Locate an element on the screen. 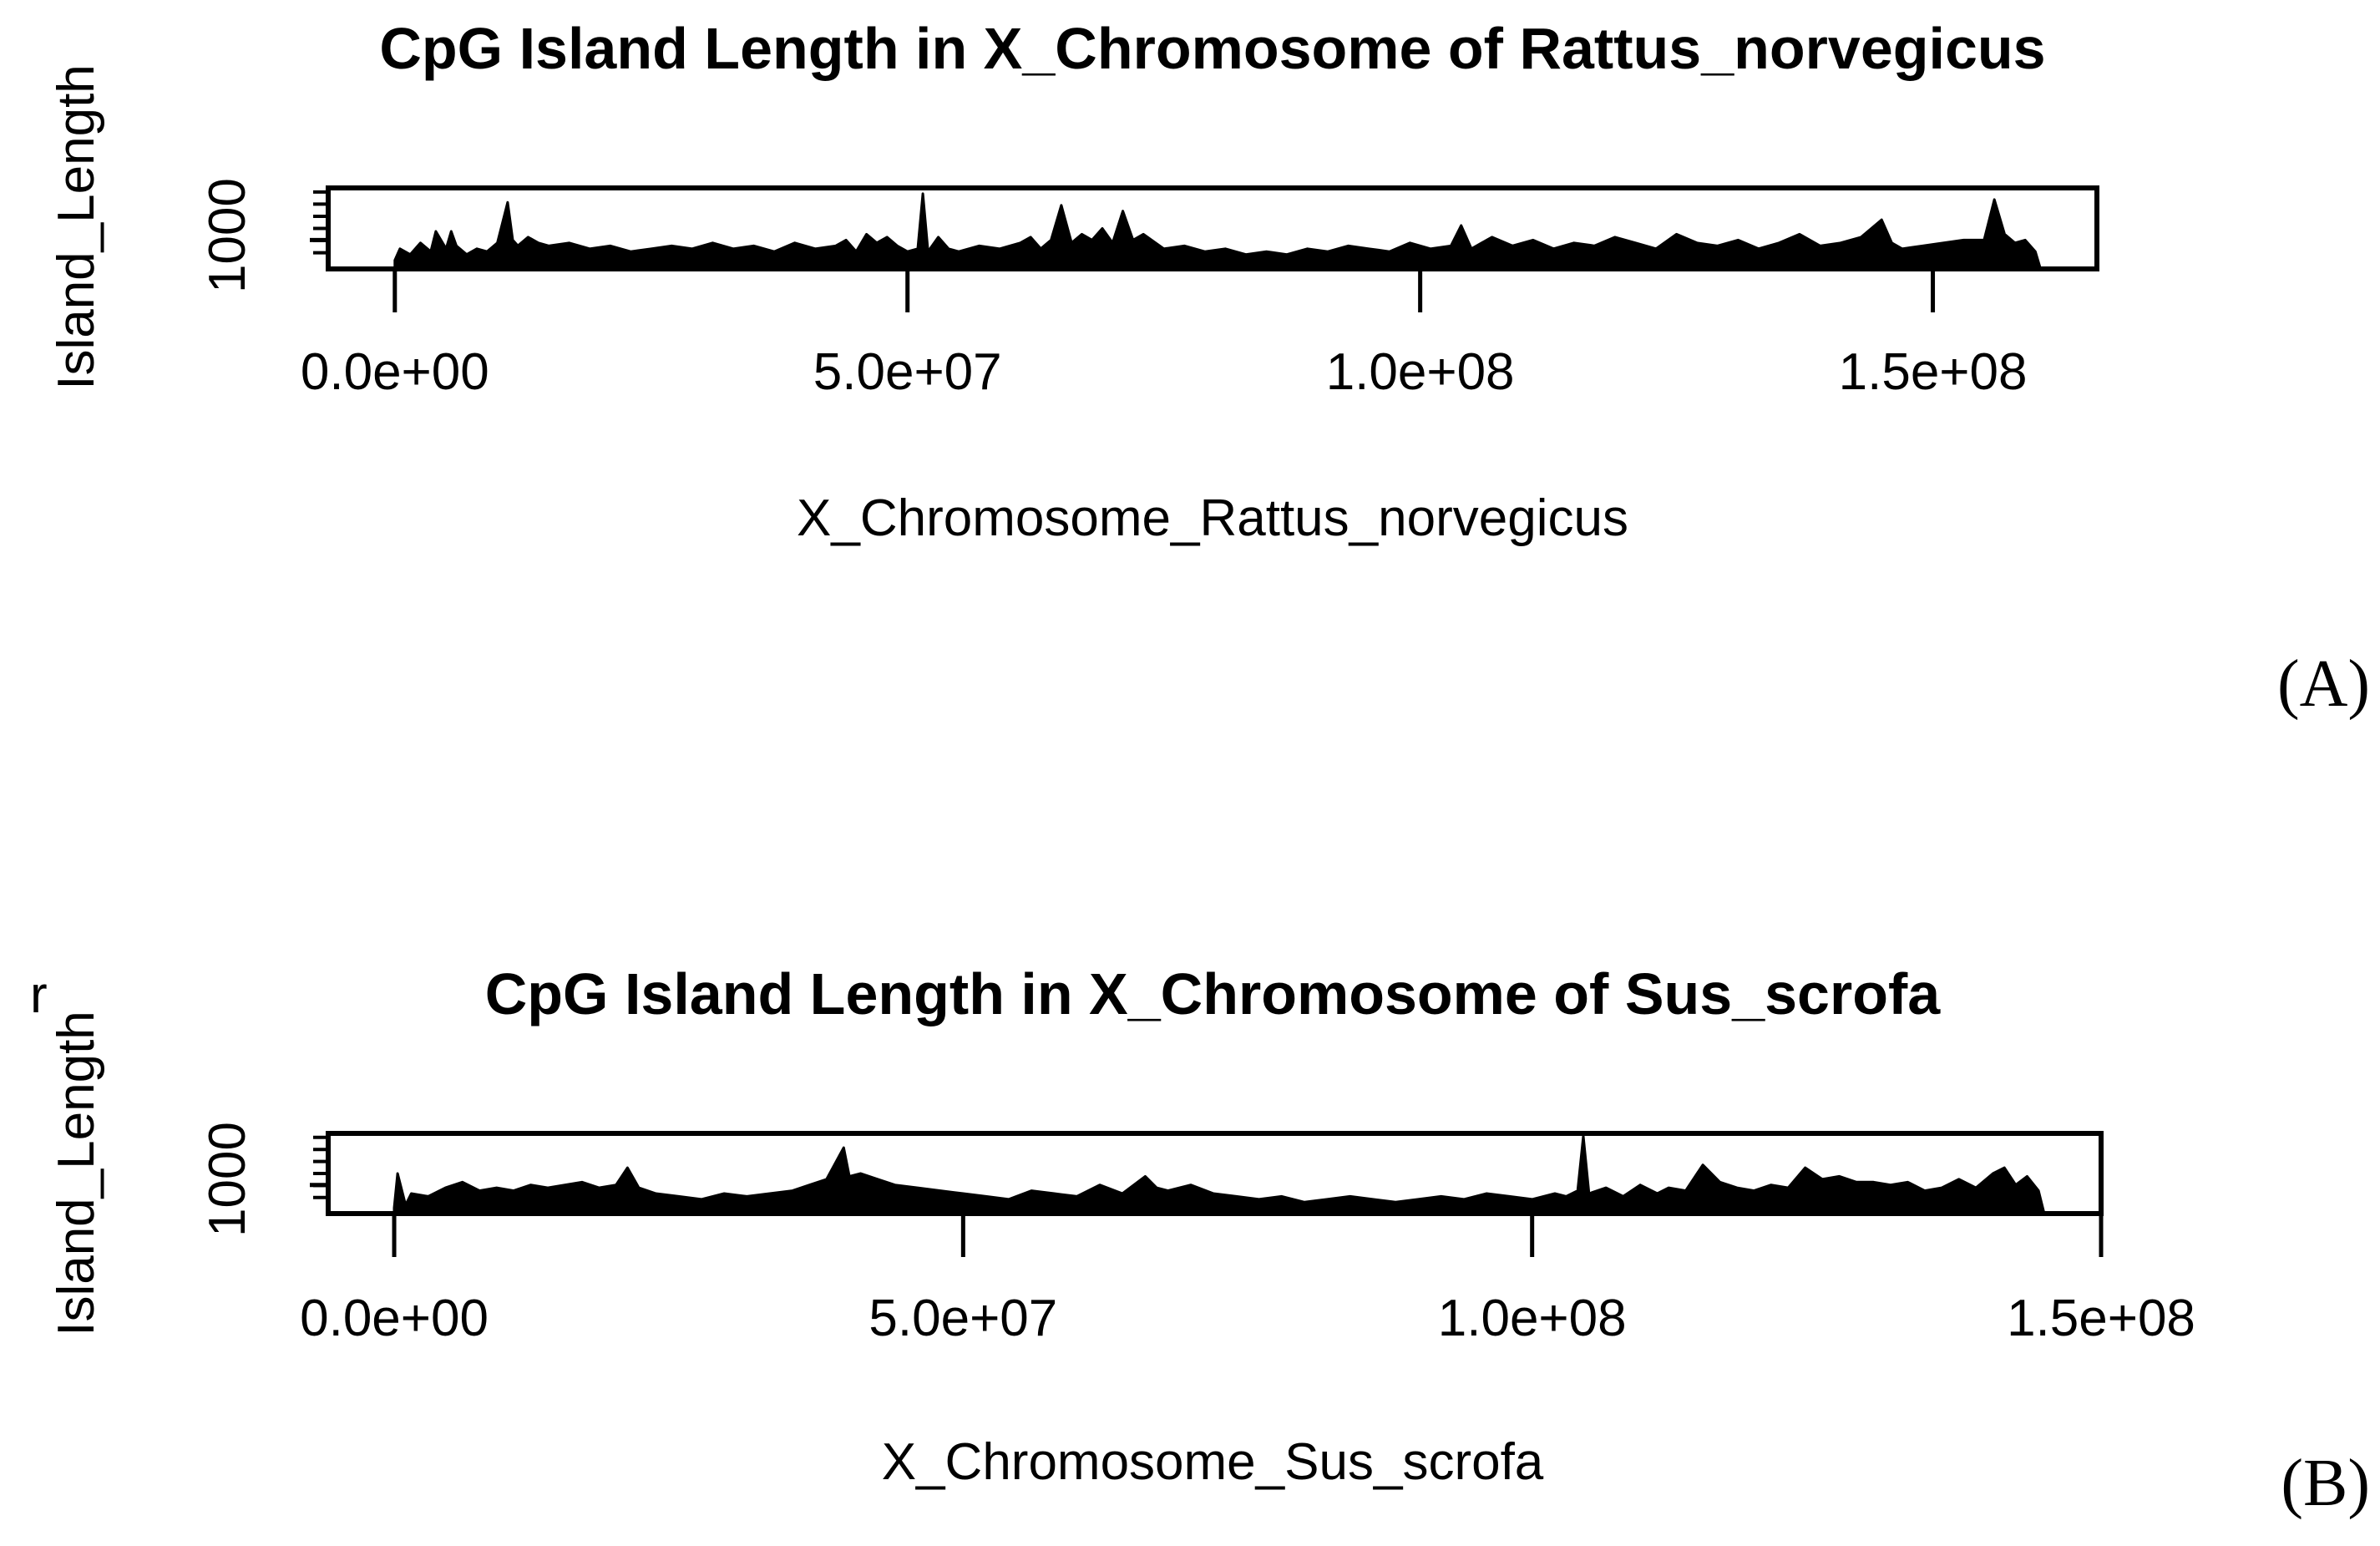  stray-glyph: r is located at coordinates (39, 995).